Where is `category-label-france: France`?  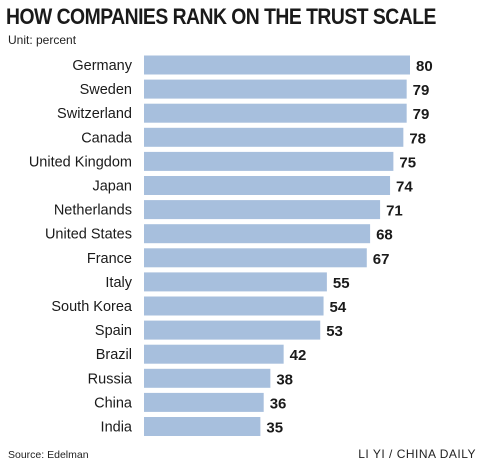
category-label-france: France is located at coordinates (109, 259).